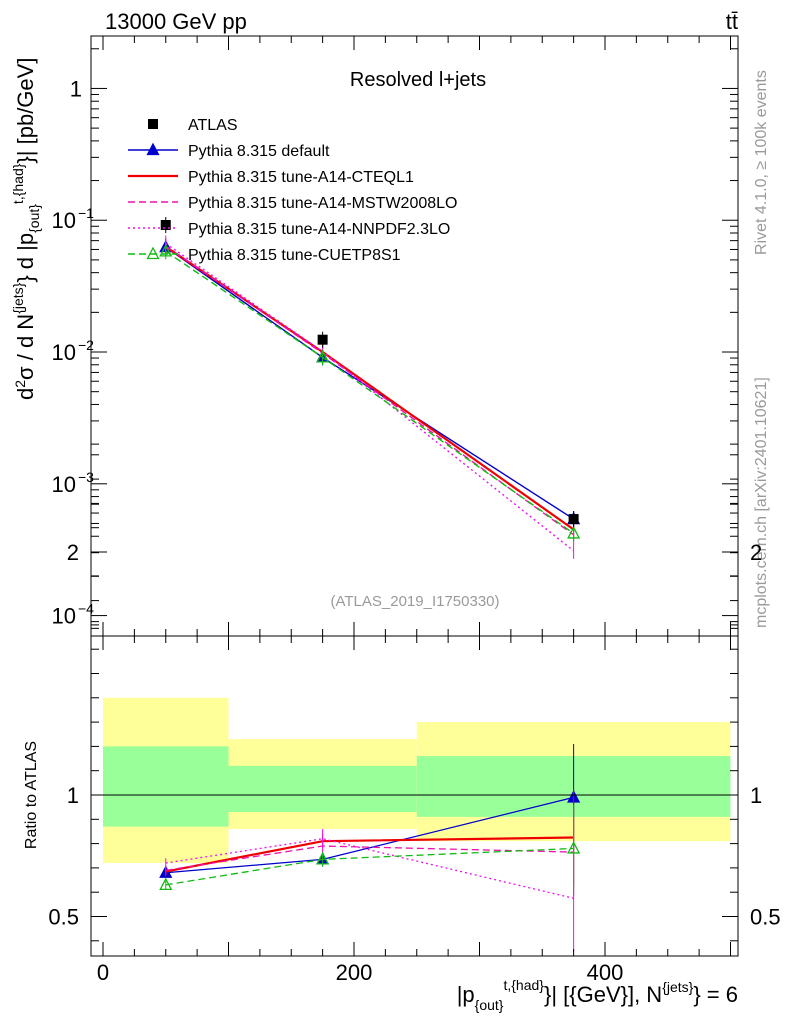 Image resolution: width=786 pixels, height=1024 pixels. Describe the element at coordinates (25, 347) in the screenshot. I see `y-label-sigma: σ / d N` at that location.